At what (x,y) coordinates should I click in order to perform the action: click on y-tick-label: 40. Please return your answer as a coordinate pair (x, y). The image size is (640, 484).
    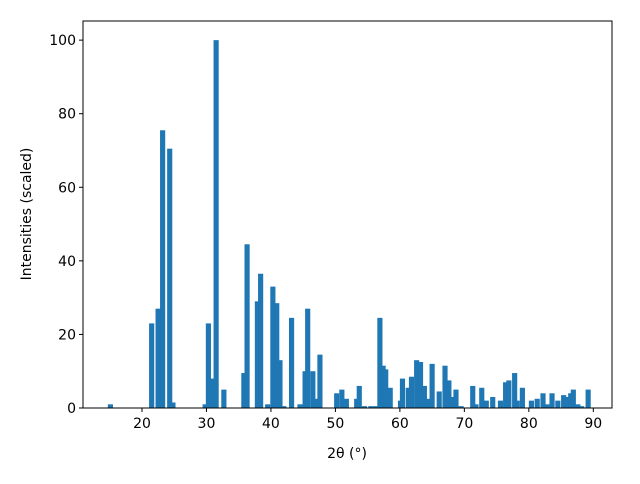
    Looking at the image, I should click on (67, 262).